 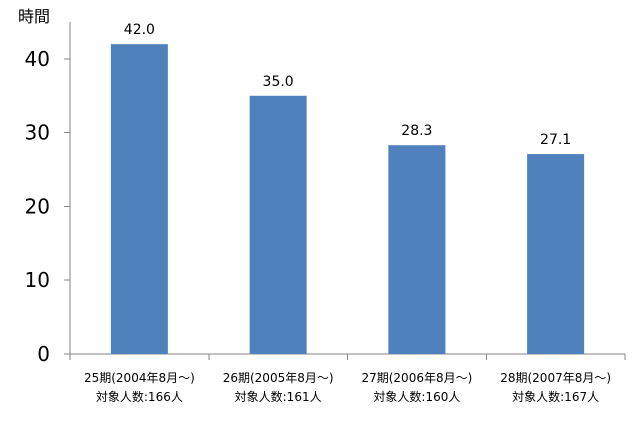 What do you see at coordinates (555, 396) in the screenshot?
I see `category-label-line2: 対象人数:167人` at bounding box center [555, 396].